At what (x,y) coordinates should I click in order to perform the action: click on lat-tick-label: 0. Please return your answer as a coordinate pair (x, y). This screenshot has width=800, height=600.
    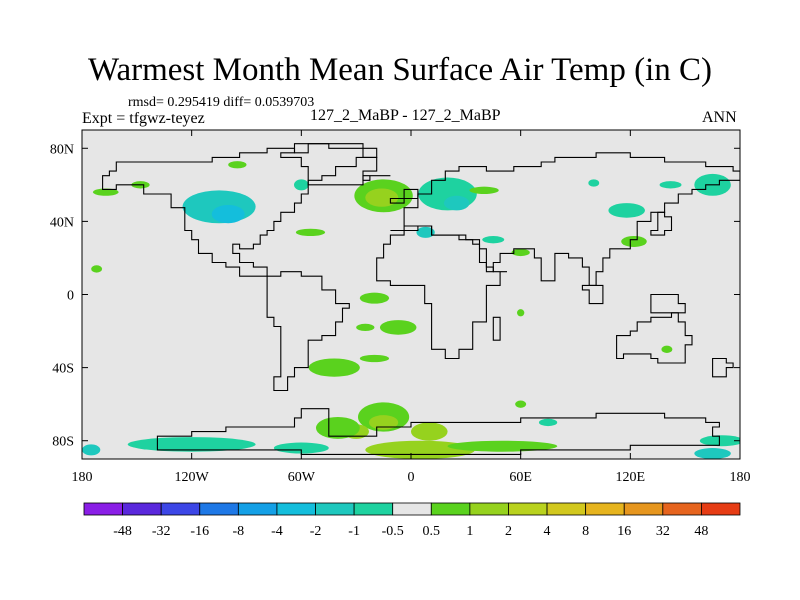
    Looking at the image, I should click on (70, 296).